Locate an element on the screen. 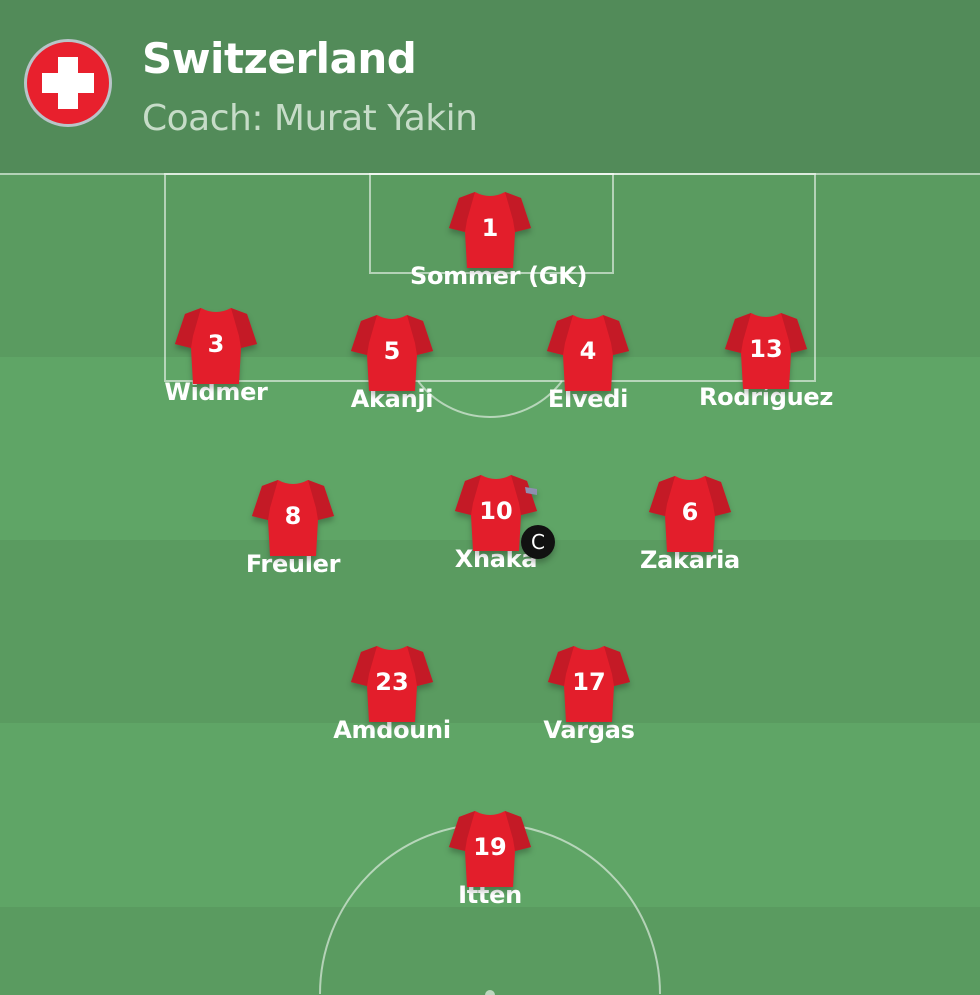 This screenshot has height=995, width=980. jersey-number: 17 is located at coordinates (589, 682).